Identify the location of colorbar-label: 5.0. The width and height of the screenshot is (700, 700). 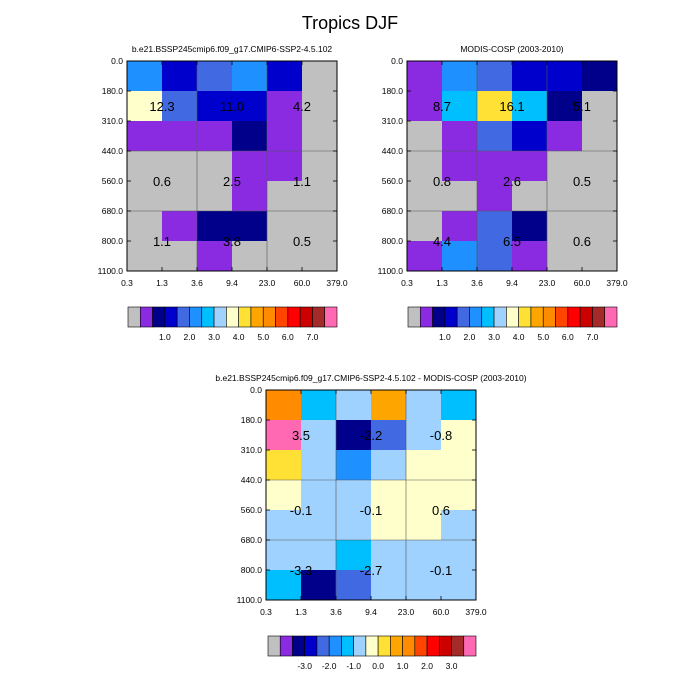
(263, 337).